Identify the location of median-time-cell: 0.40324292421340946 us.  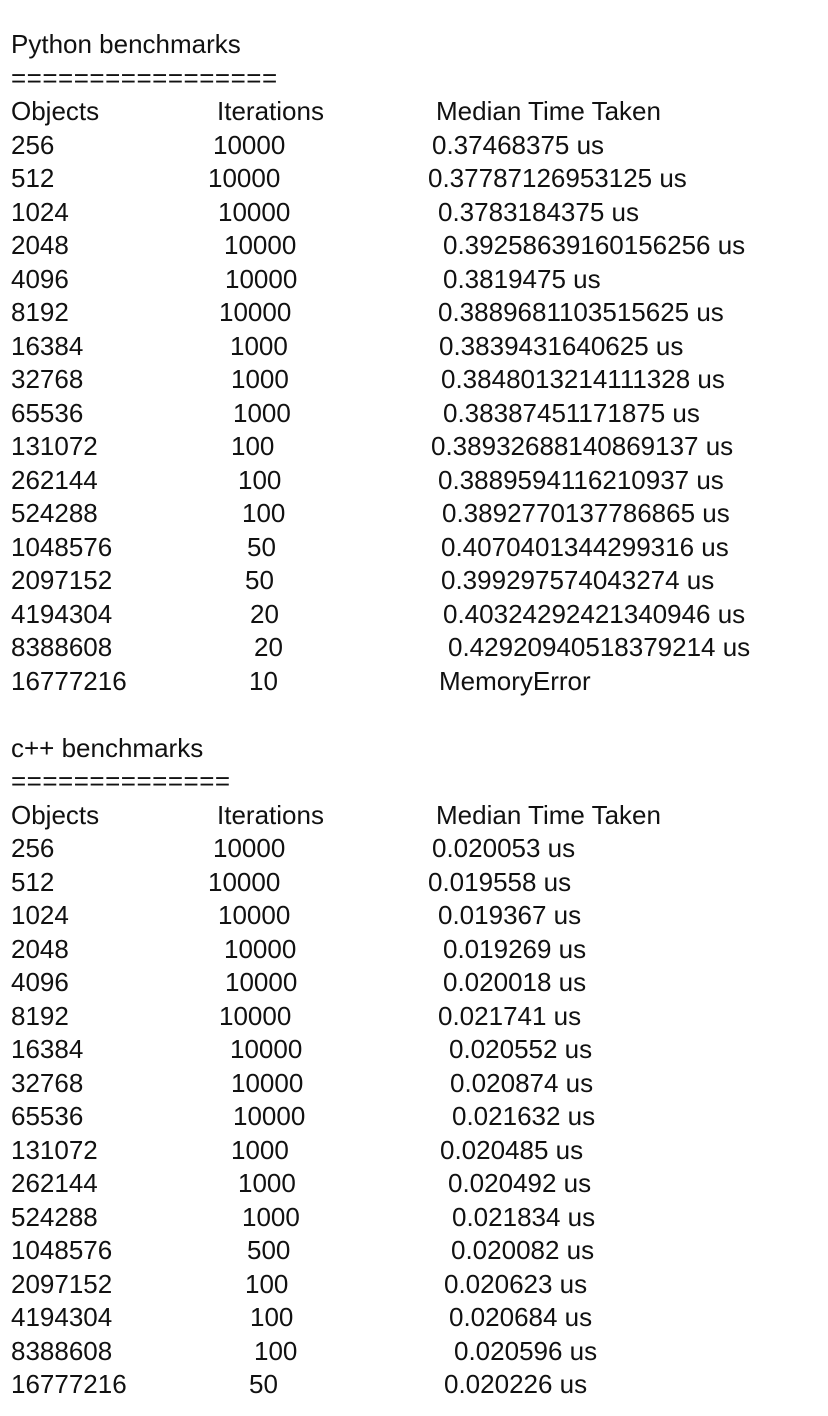
(594, 613).